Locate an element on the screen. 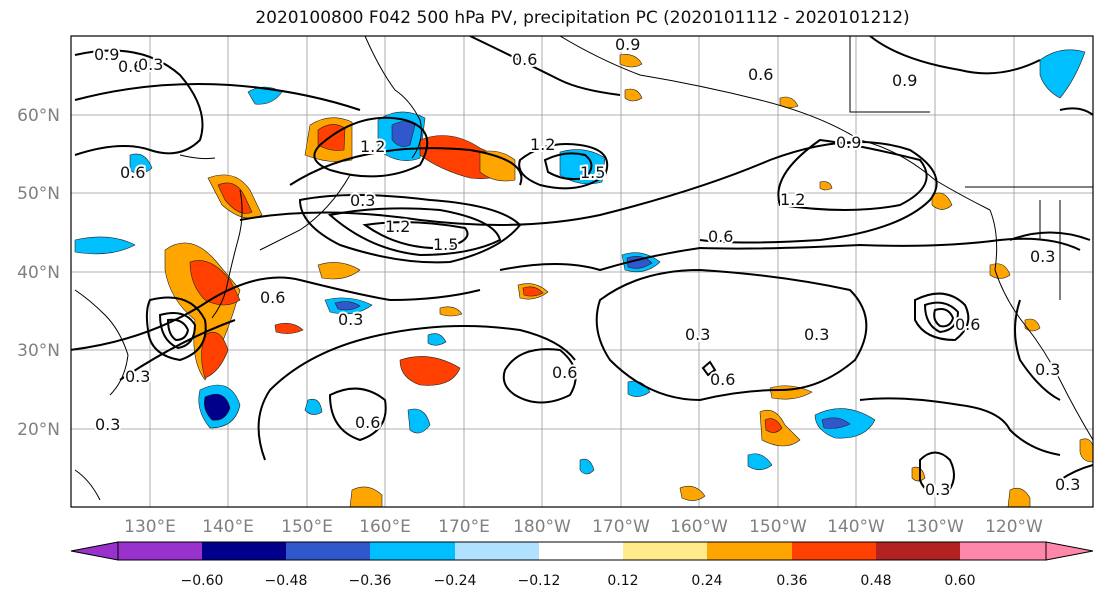  lon-label: 130°W is located at coordinates (935, 527).